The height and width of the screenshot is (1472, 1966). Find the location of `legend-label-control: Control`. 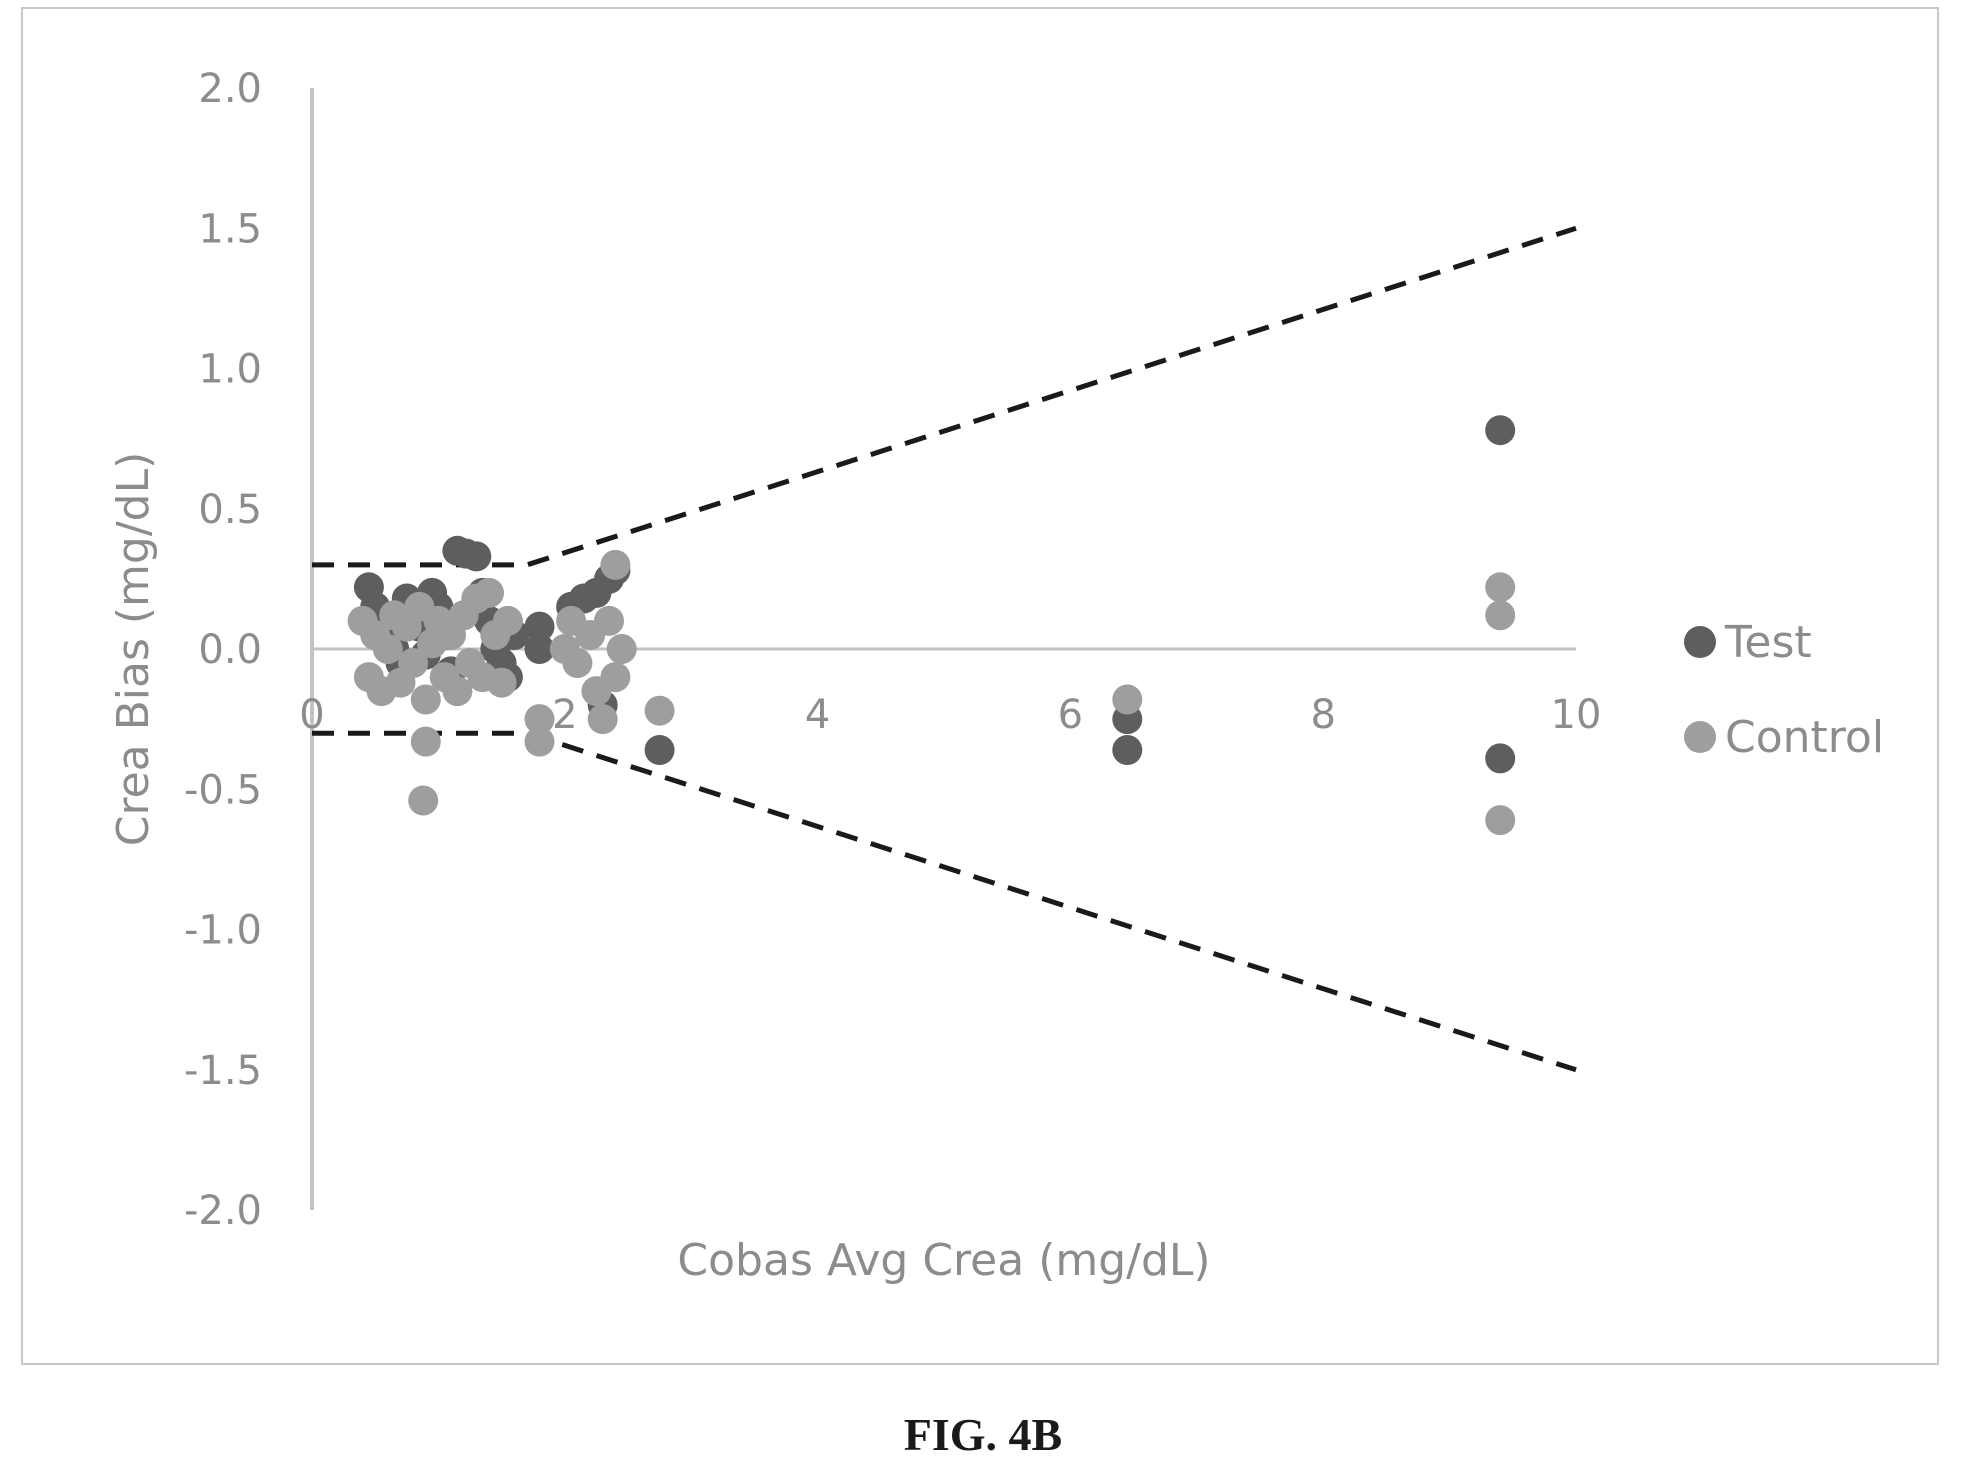

legend-label-control: Control is located at coordinates (1804, 737).